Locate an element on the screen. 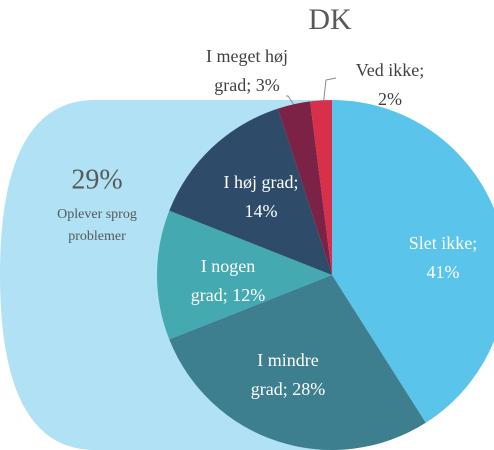  data-label: 2% is located at coordinates (390, 99).